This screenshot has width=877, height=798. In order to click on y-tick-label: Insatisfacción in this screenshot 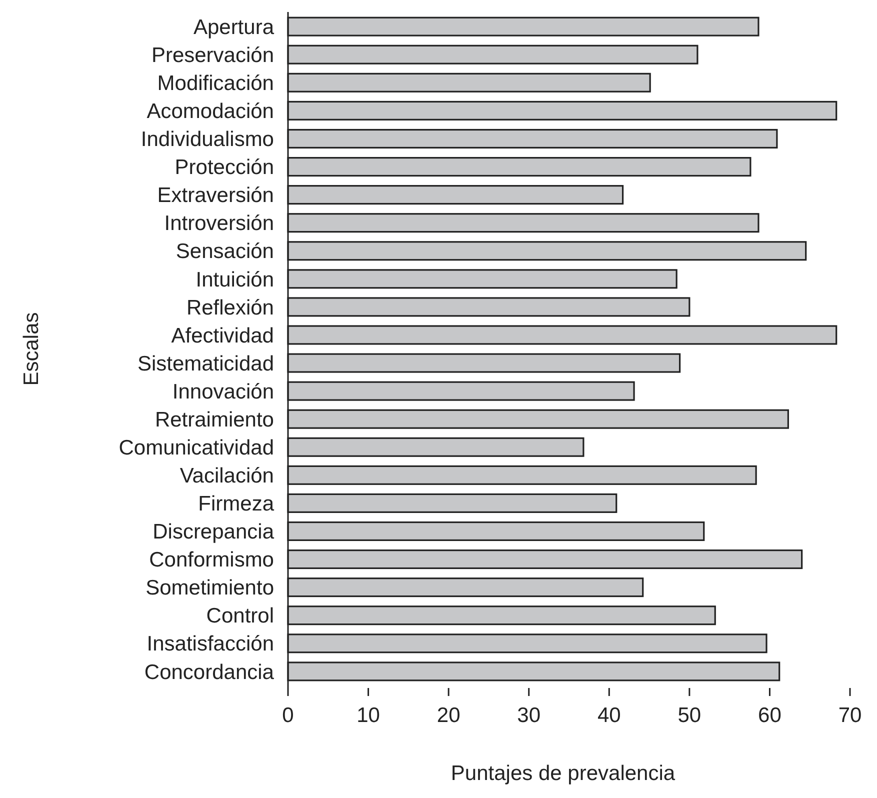, I will do `click(210, 644)`.